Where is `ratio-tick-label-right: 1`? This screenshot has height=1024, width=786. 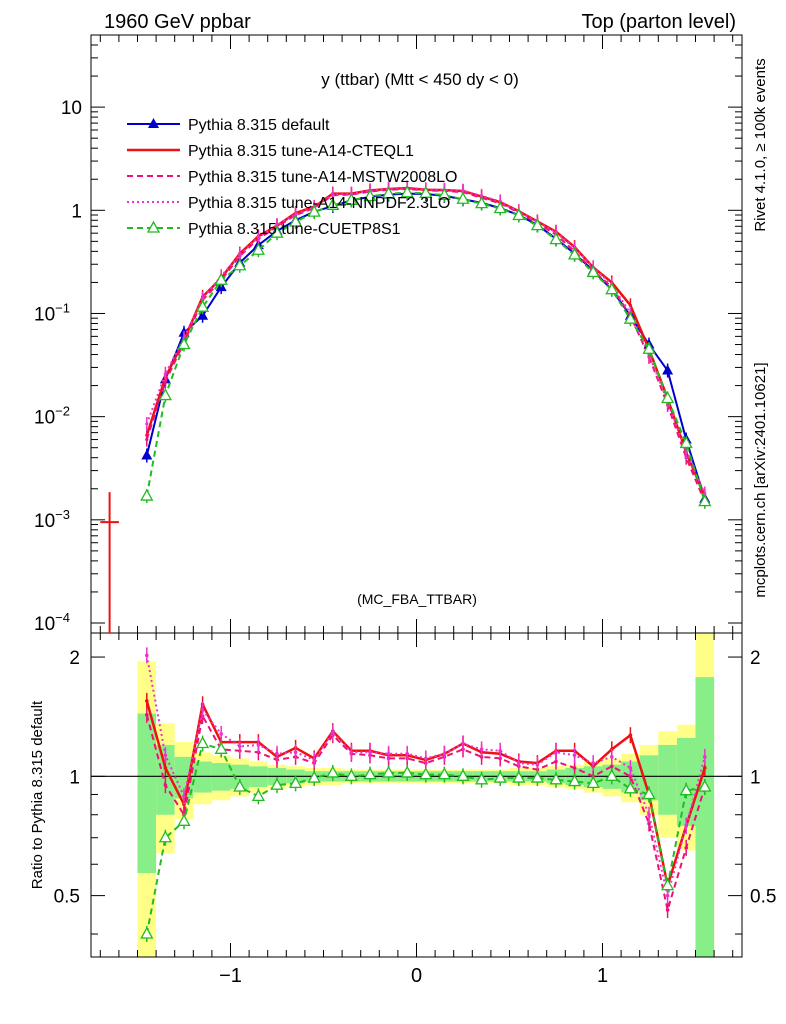
ratio-tick-label-right: 1 is located at coordinates (755, 777).